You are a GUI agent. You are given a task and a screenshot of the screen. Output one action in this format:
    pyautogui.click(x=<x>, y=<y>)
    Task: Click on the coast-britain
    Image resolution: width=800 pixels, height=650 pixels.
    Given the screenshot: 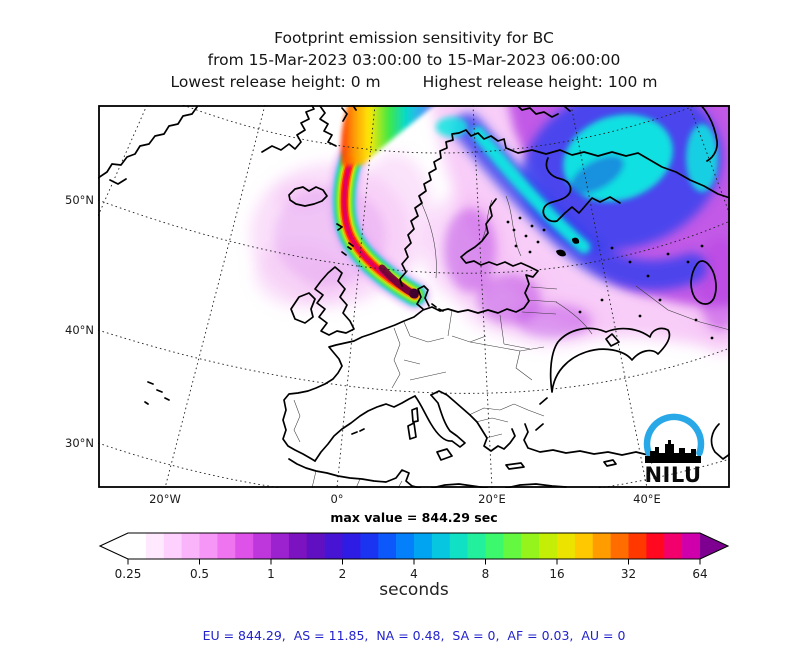 What is the action you would take?
    pyautogui.click(x=334, y=301)
    